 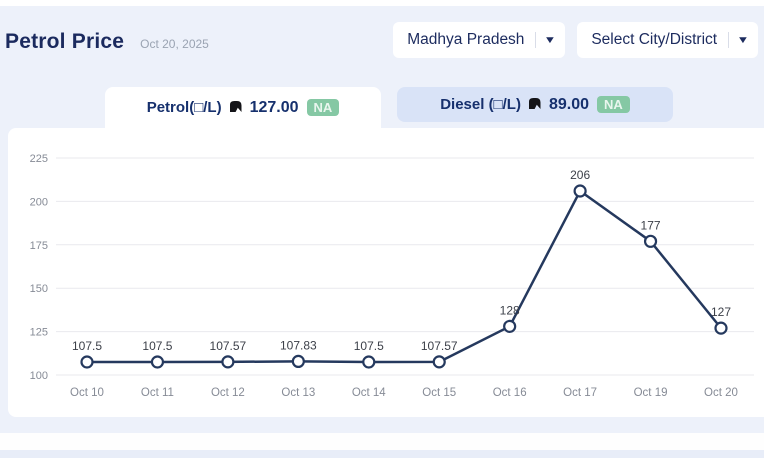 What do you see at coordinates (184, 107) in the screenshot?
I see `tab-petrol-label: Petrol(□/L)` at bounding box center [184, 107].